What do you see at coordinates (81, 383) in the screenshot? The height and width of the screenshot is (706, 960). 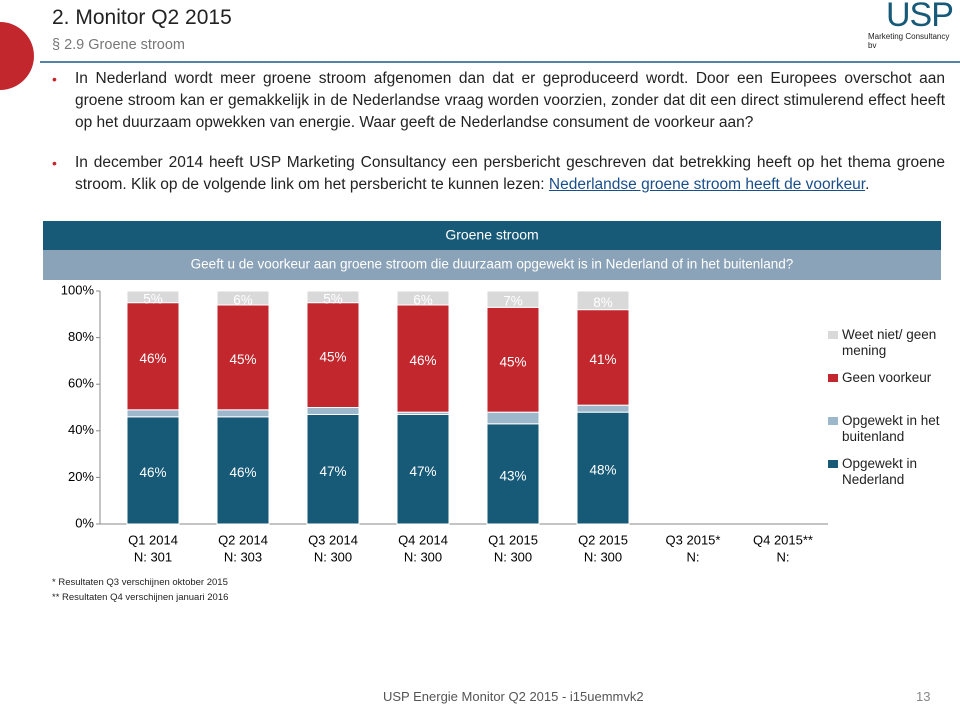 I see `y-tick-label: 60%` at bounding box center [81, 383].